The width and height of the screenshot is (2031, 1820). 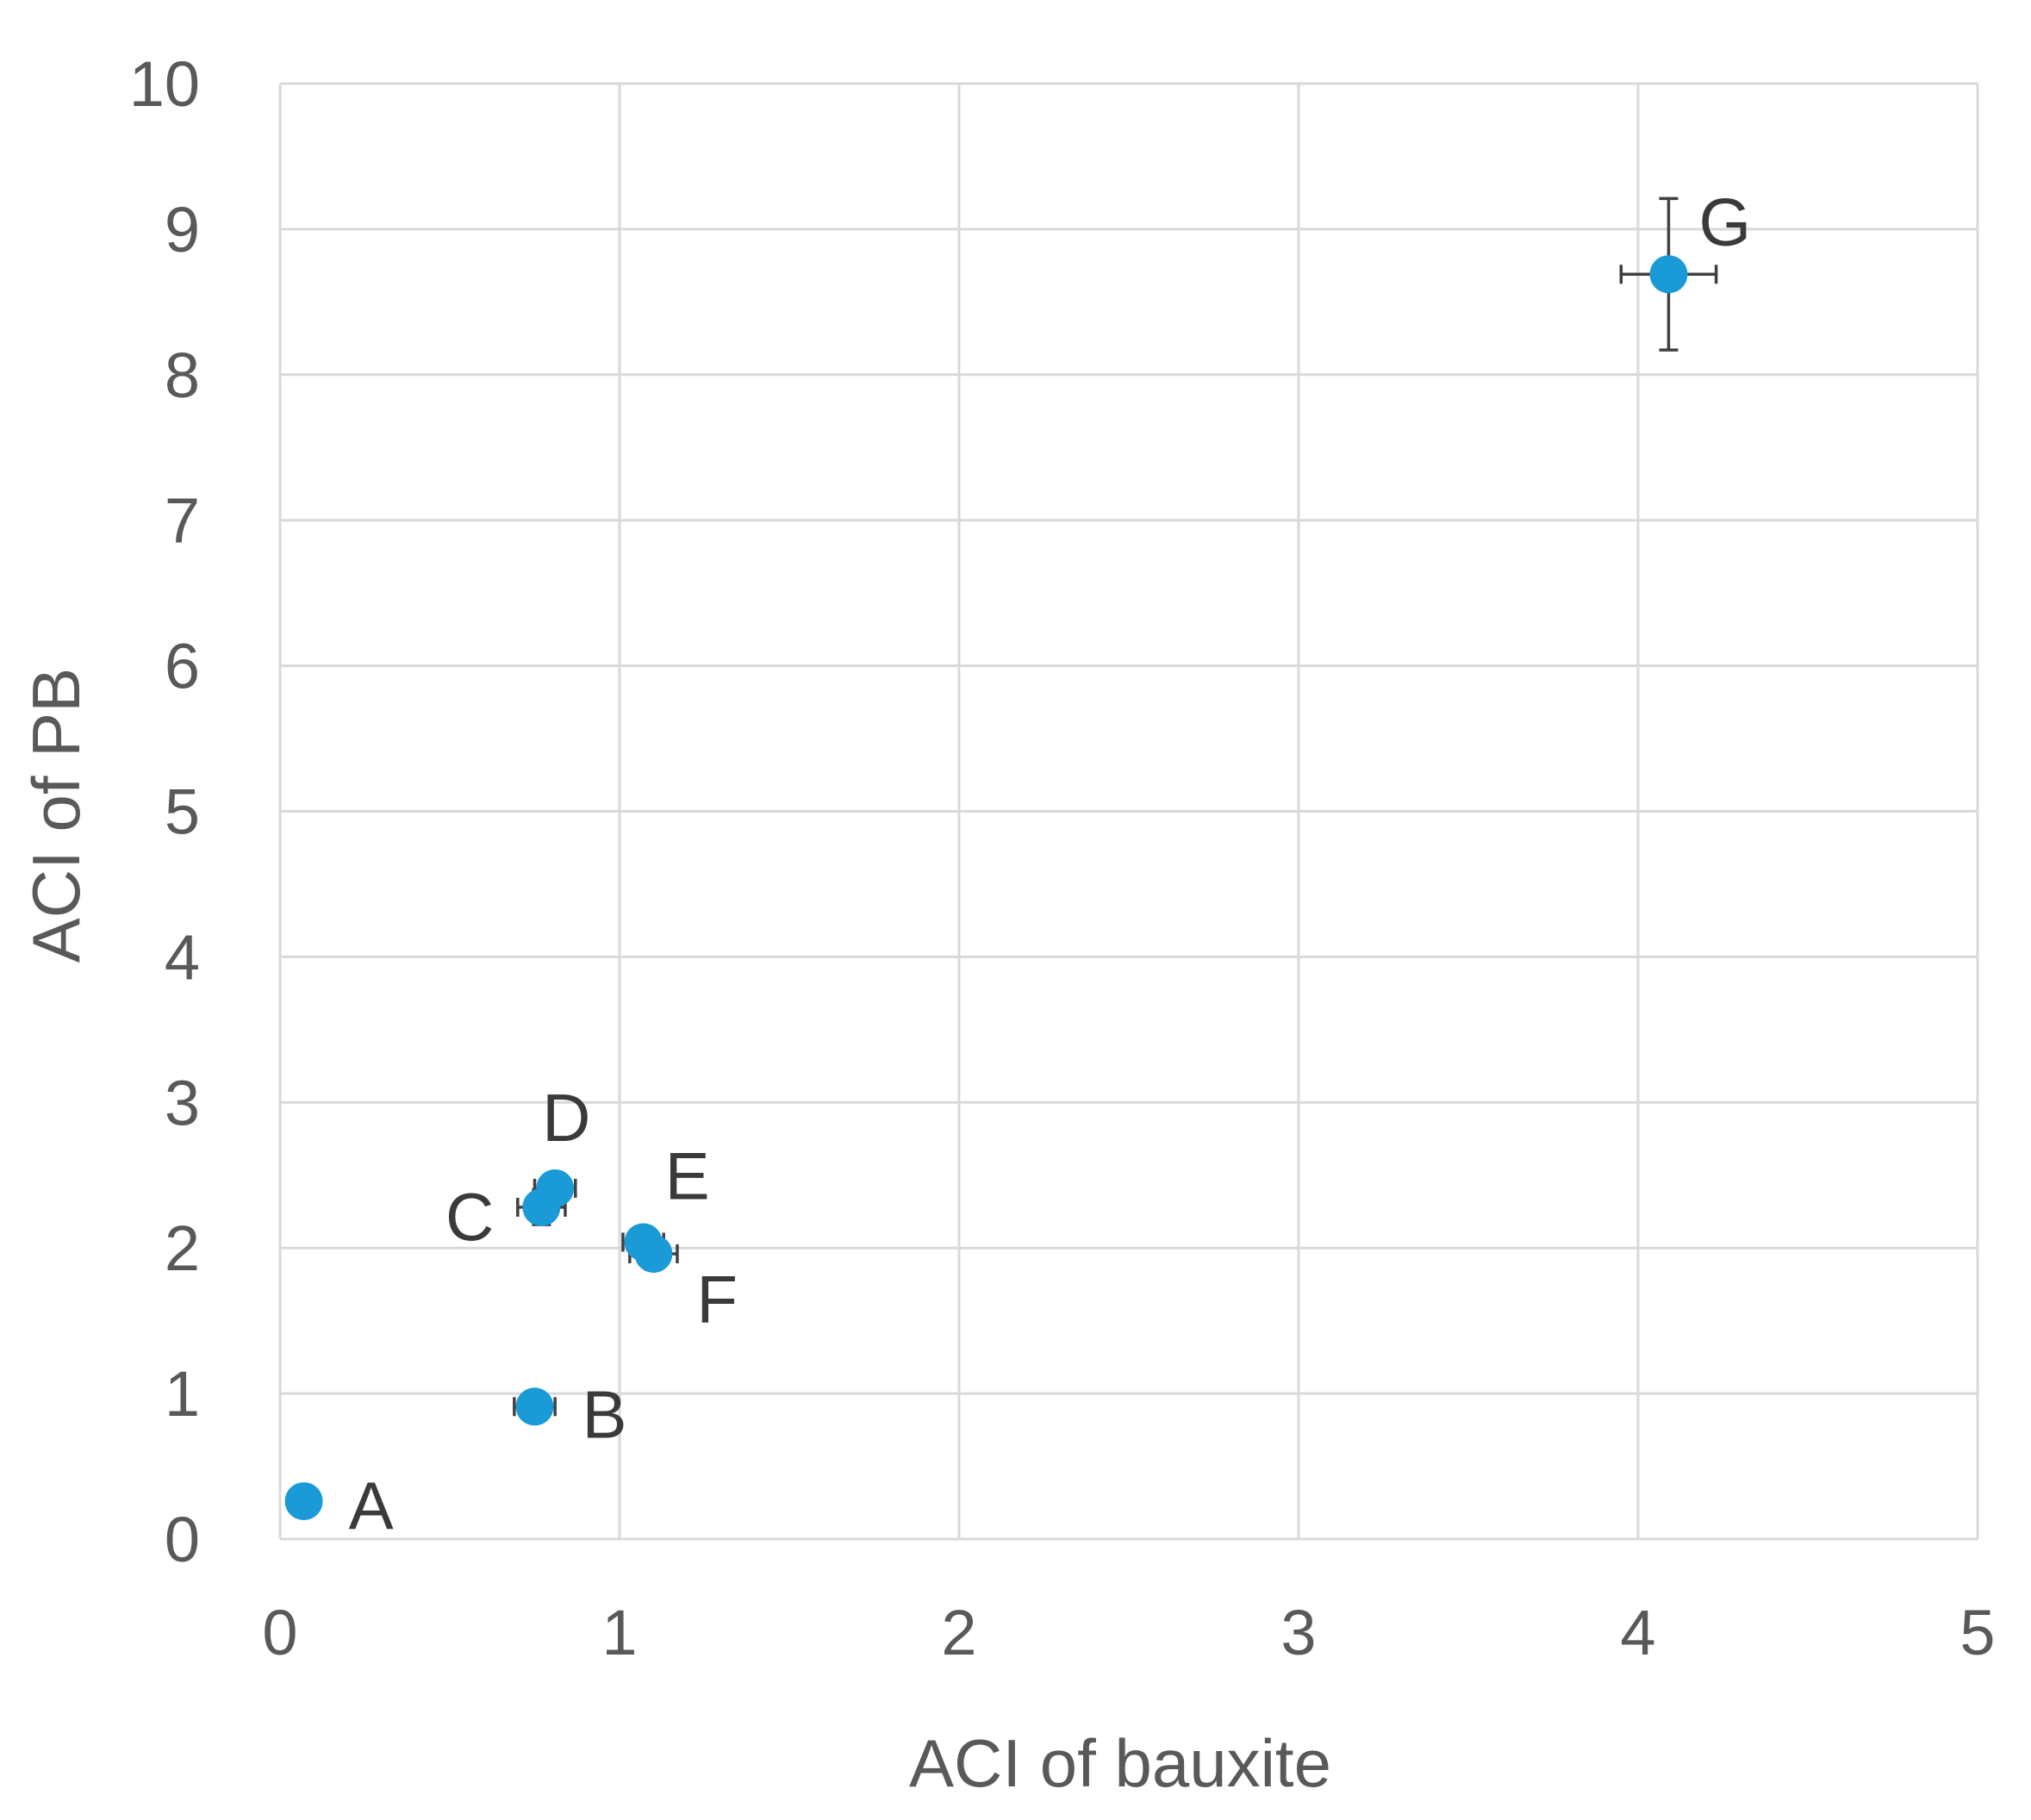 What do you see at coordinates (182, 1539) in the screenshot?
I see `y-tick-label: 0` at bounding box center [182, 1539].